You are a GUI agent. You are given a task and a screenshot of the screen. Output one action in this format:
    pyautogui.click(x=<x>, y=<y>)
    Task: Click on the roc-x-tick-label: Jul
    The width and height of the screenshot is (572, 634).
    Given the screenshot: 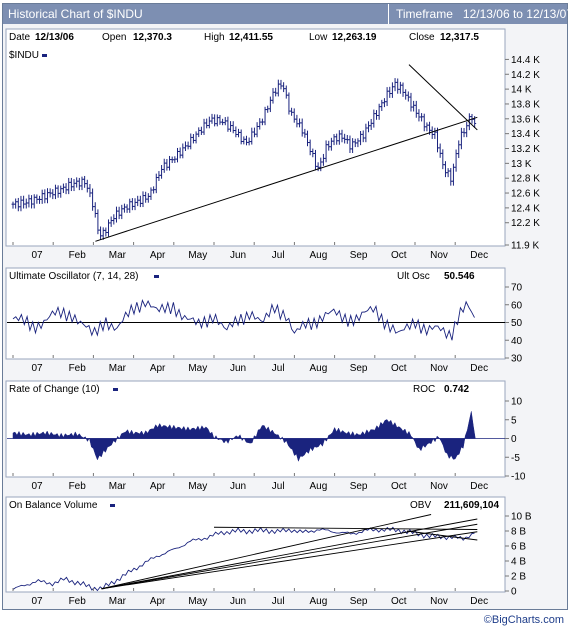 What is the action you would take?
    pyautogui.click(x=278, y=486)
    